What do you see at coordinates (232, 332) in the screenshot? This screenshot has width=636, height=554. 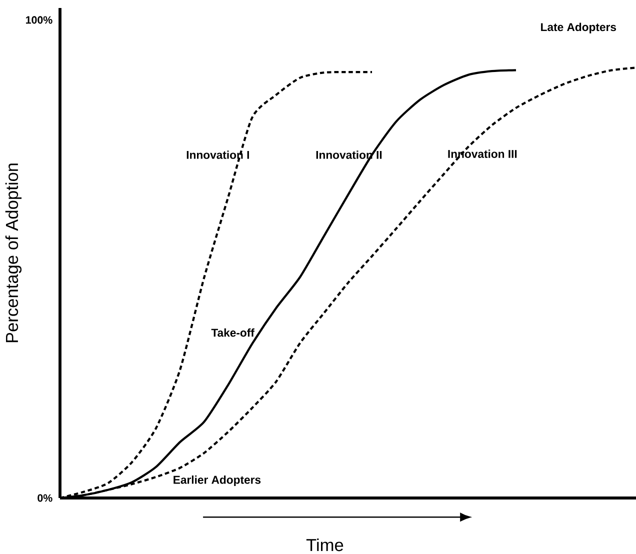 I see `annotation: Take-off` at bounding box center [232, 332].